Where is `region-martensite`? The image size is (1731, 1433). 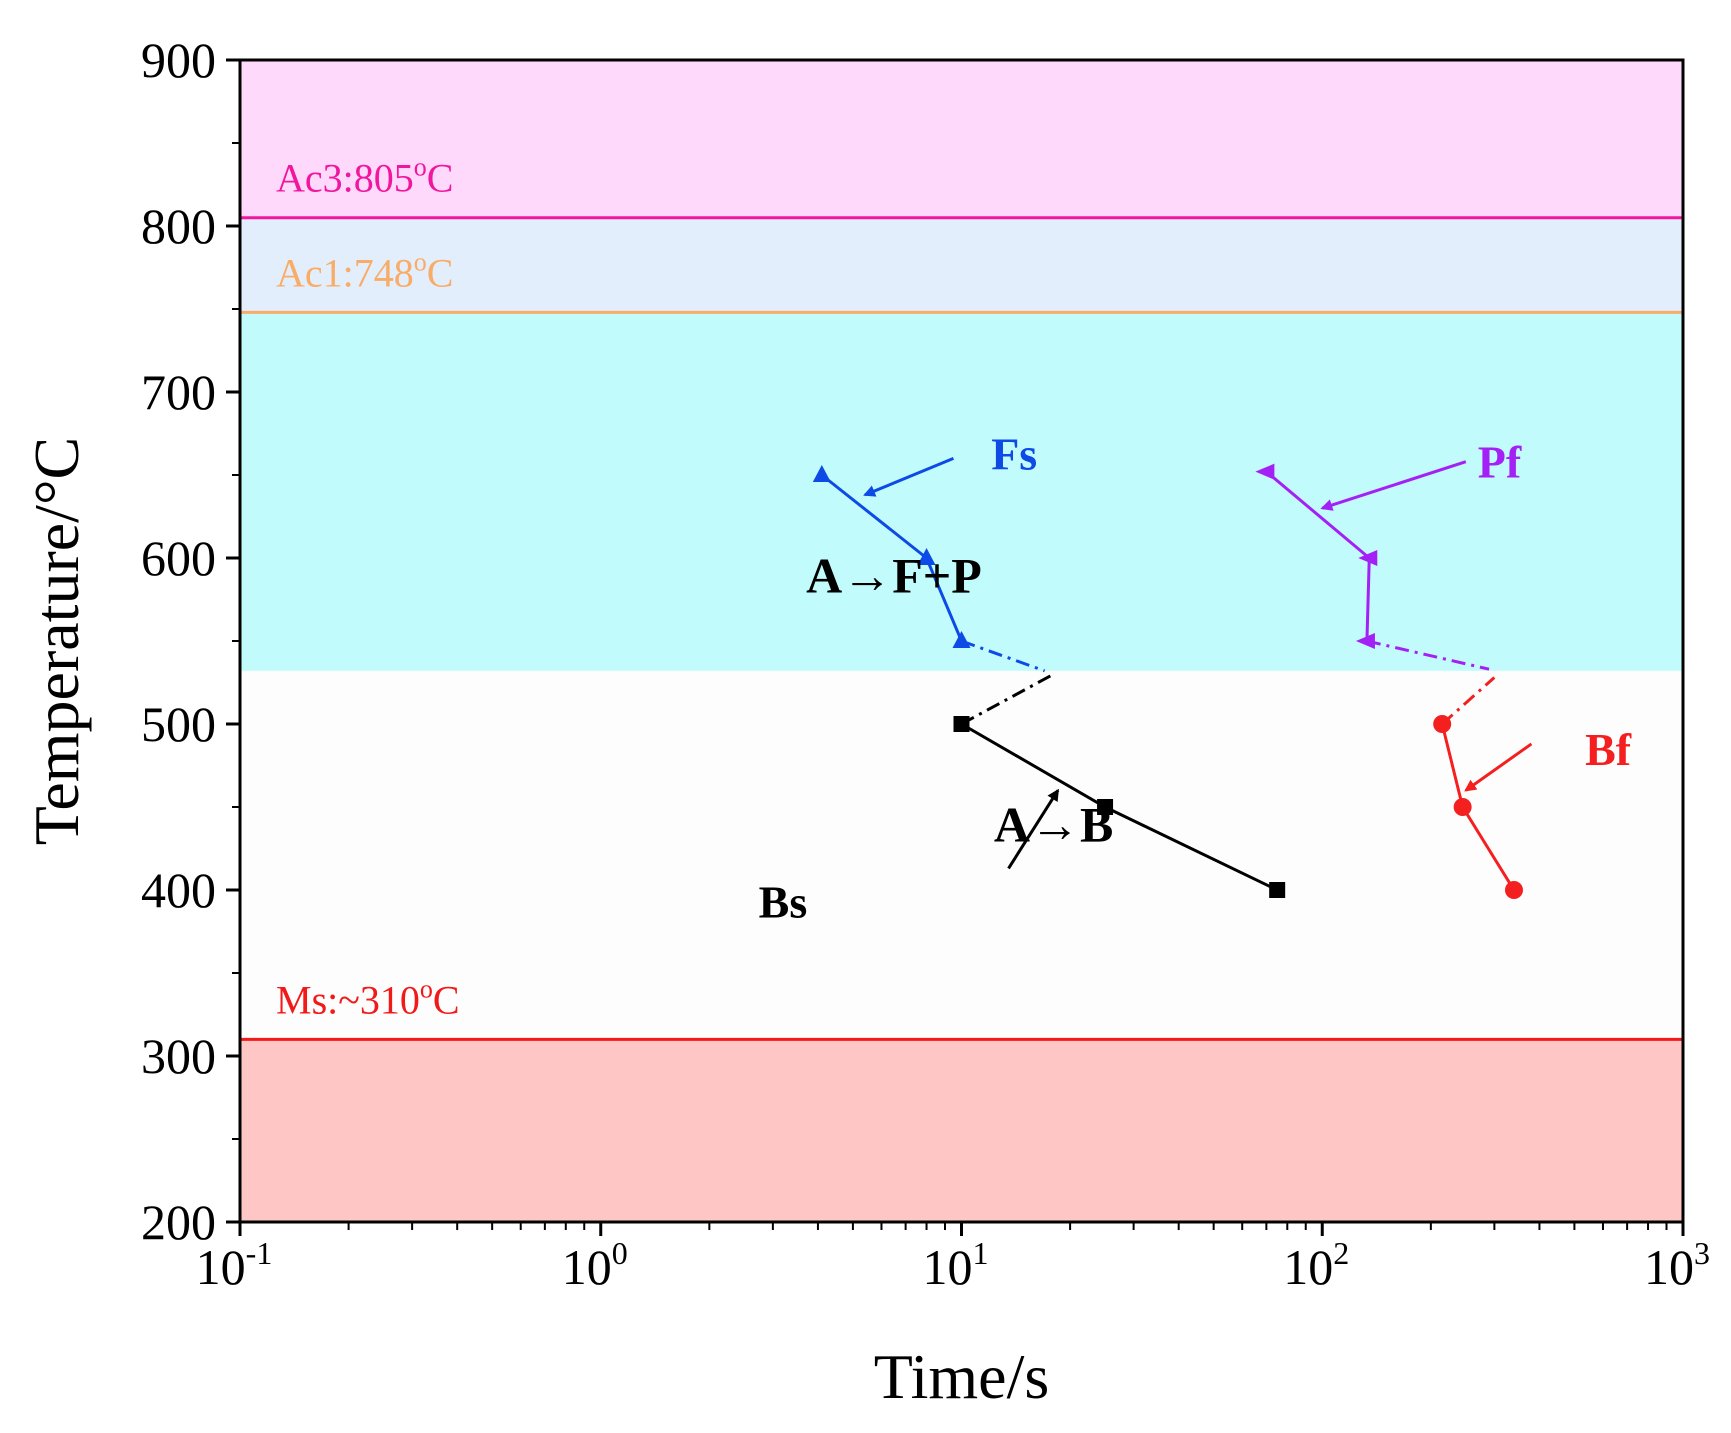
region-martensite is located at coordinates (961, 1130).